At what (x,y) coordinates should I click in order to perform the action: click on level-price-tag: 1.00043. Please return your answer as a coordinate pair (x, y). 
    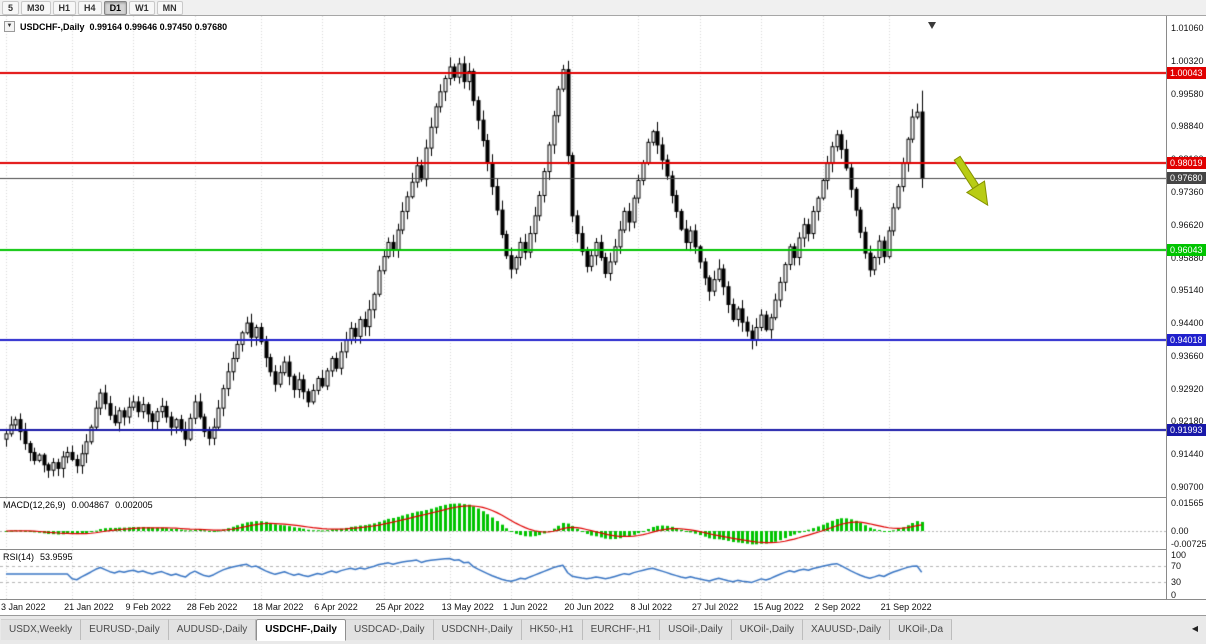
    Looking at the image, I should click on (1186, 73).